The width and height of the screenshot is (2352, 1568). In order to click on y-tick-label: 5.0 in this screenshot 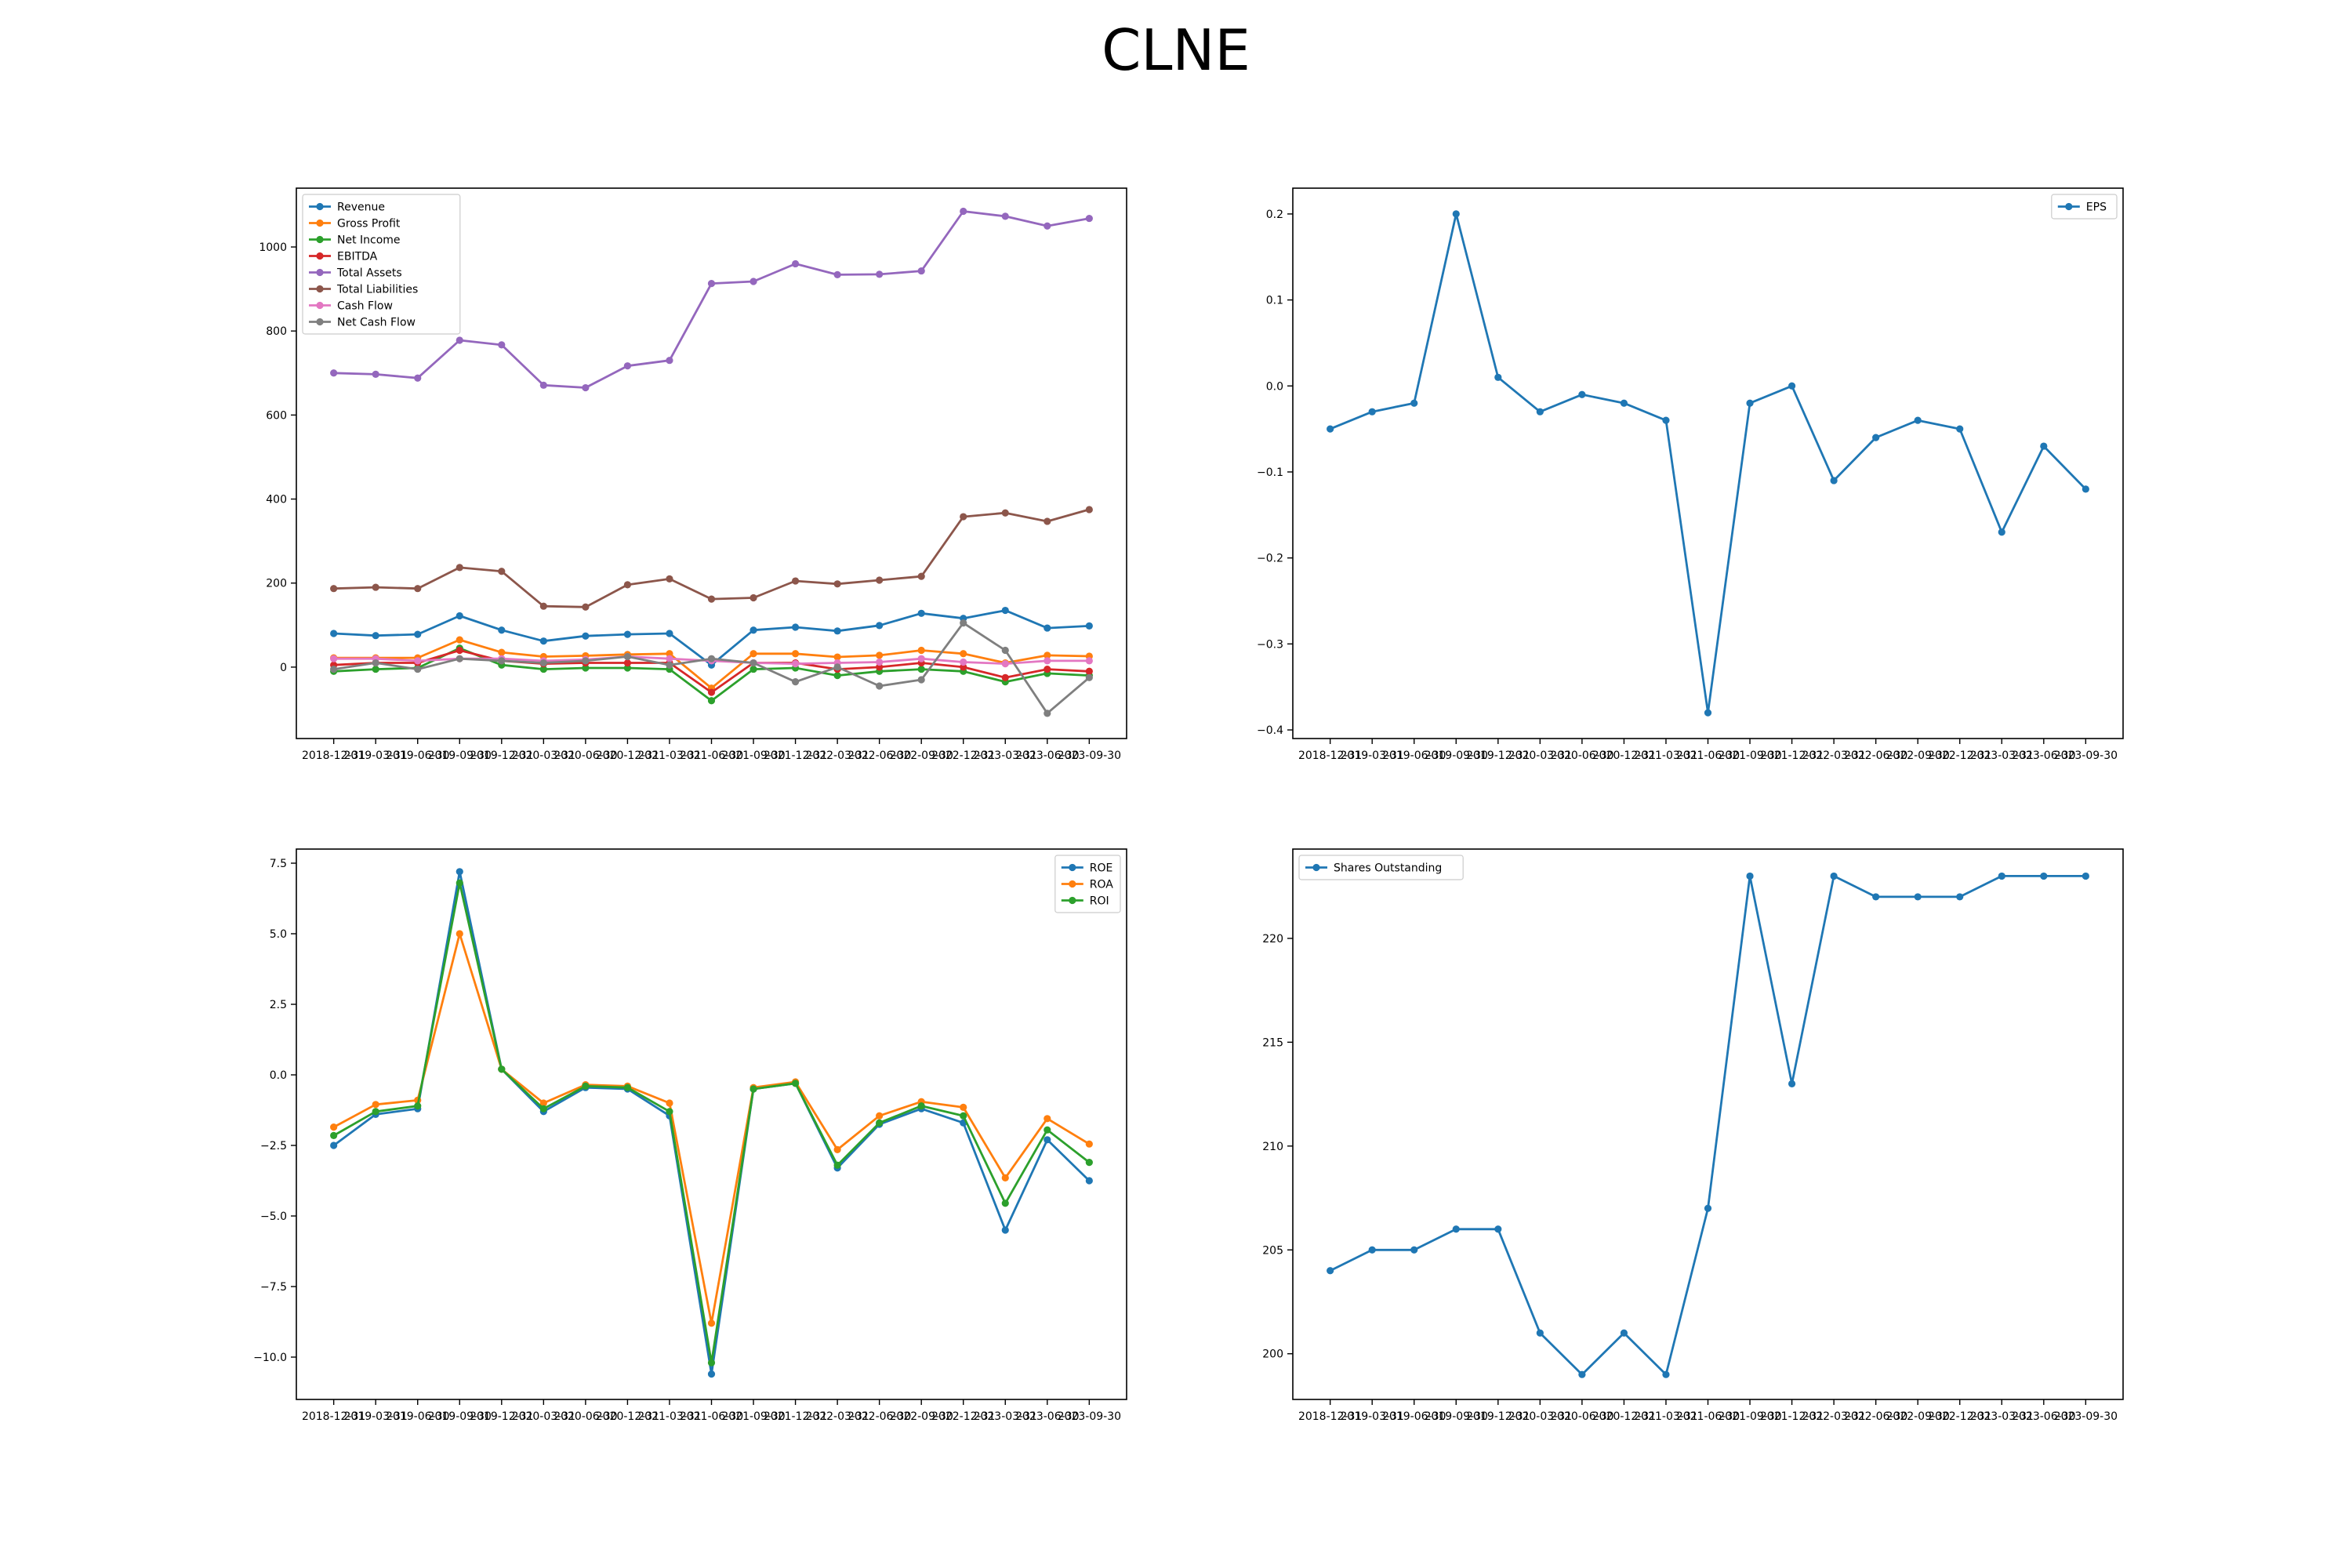, I will do `click(278, 935)`.